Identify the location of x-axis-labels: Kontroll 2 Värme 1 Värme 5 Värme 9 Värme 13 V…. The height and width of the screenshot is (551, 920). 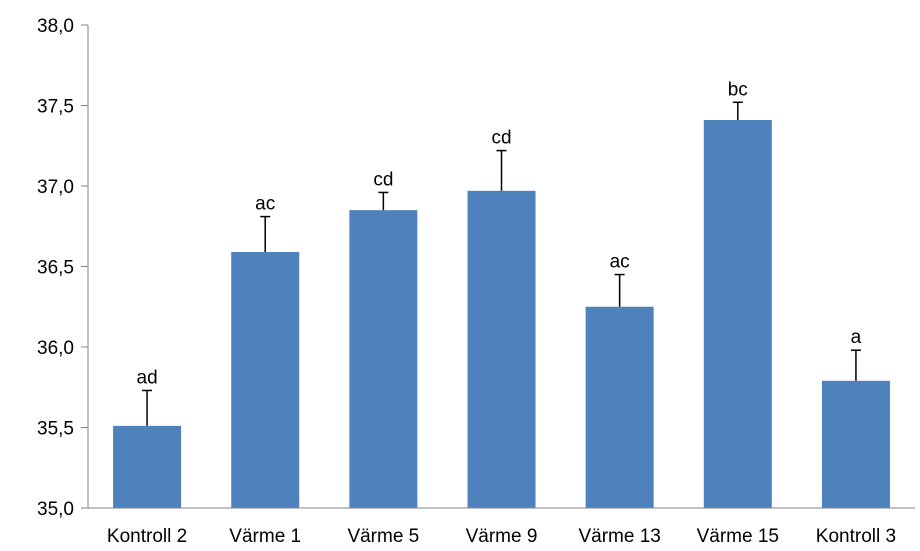
(501, 536).